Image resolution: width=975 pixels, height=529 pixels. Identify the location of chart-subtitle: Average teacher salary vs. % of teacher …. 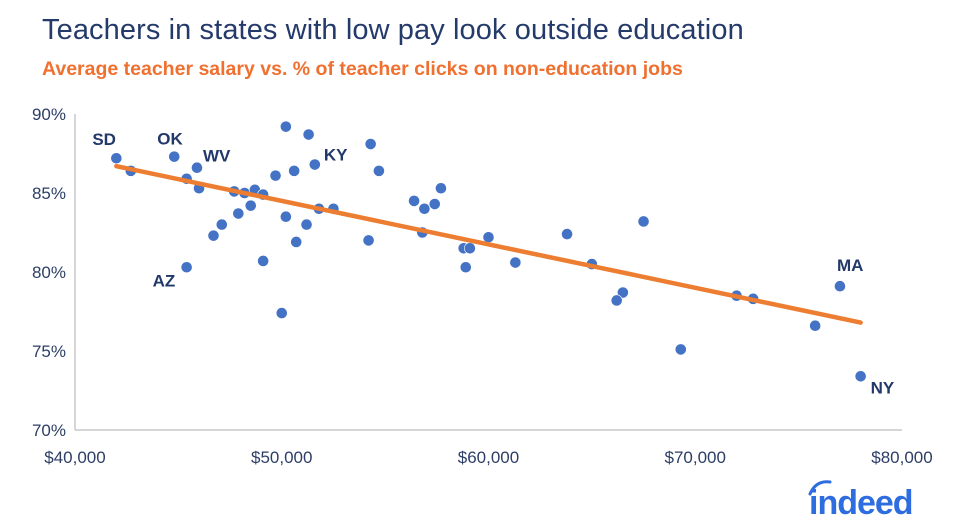
(362, 69).